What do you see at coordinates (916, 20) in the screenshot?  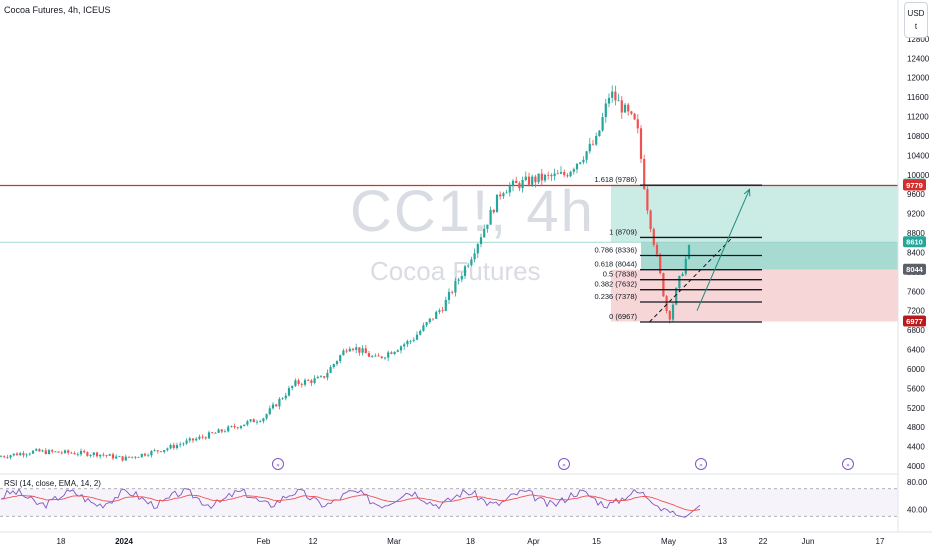 I see `currency-button: USD t` at bounding box center [916, 20].